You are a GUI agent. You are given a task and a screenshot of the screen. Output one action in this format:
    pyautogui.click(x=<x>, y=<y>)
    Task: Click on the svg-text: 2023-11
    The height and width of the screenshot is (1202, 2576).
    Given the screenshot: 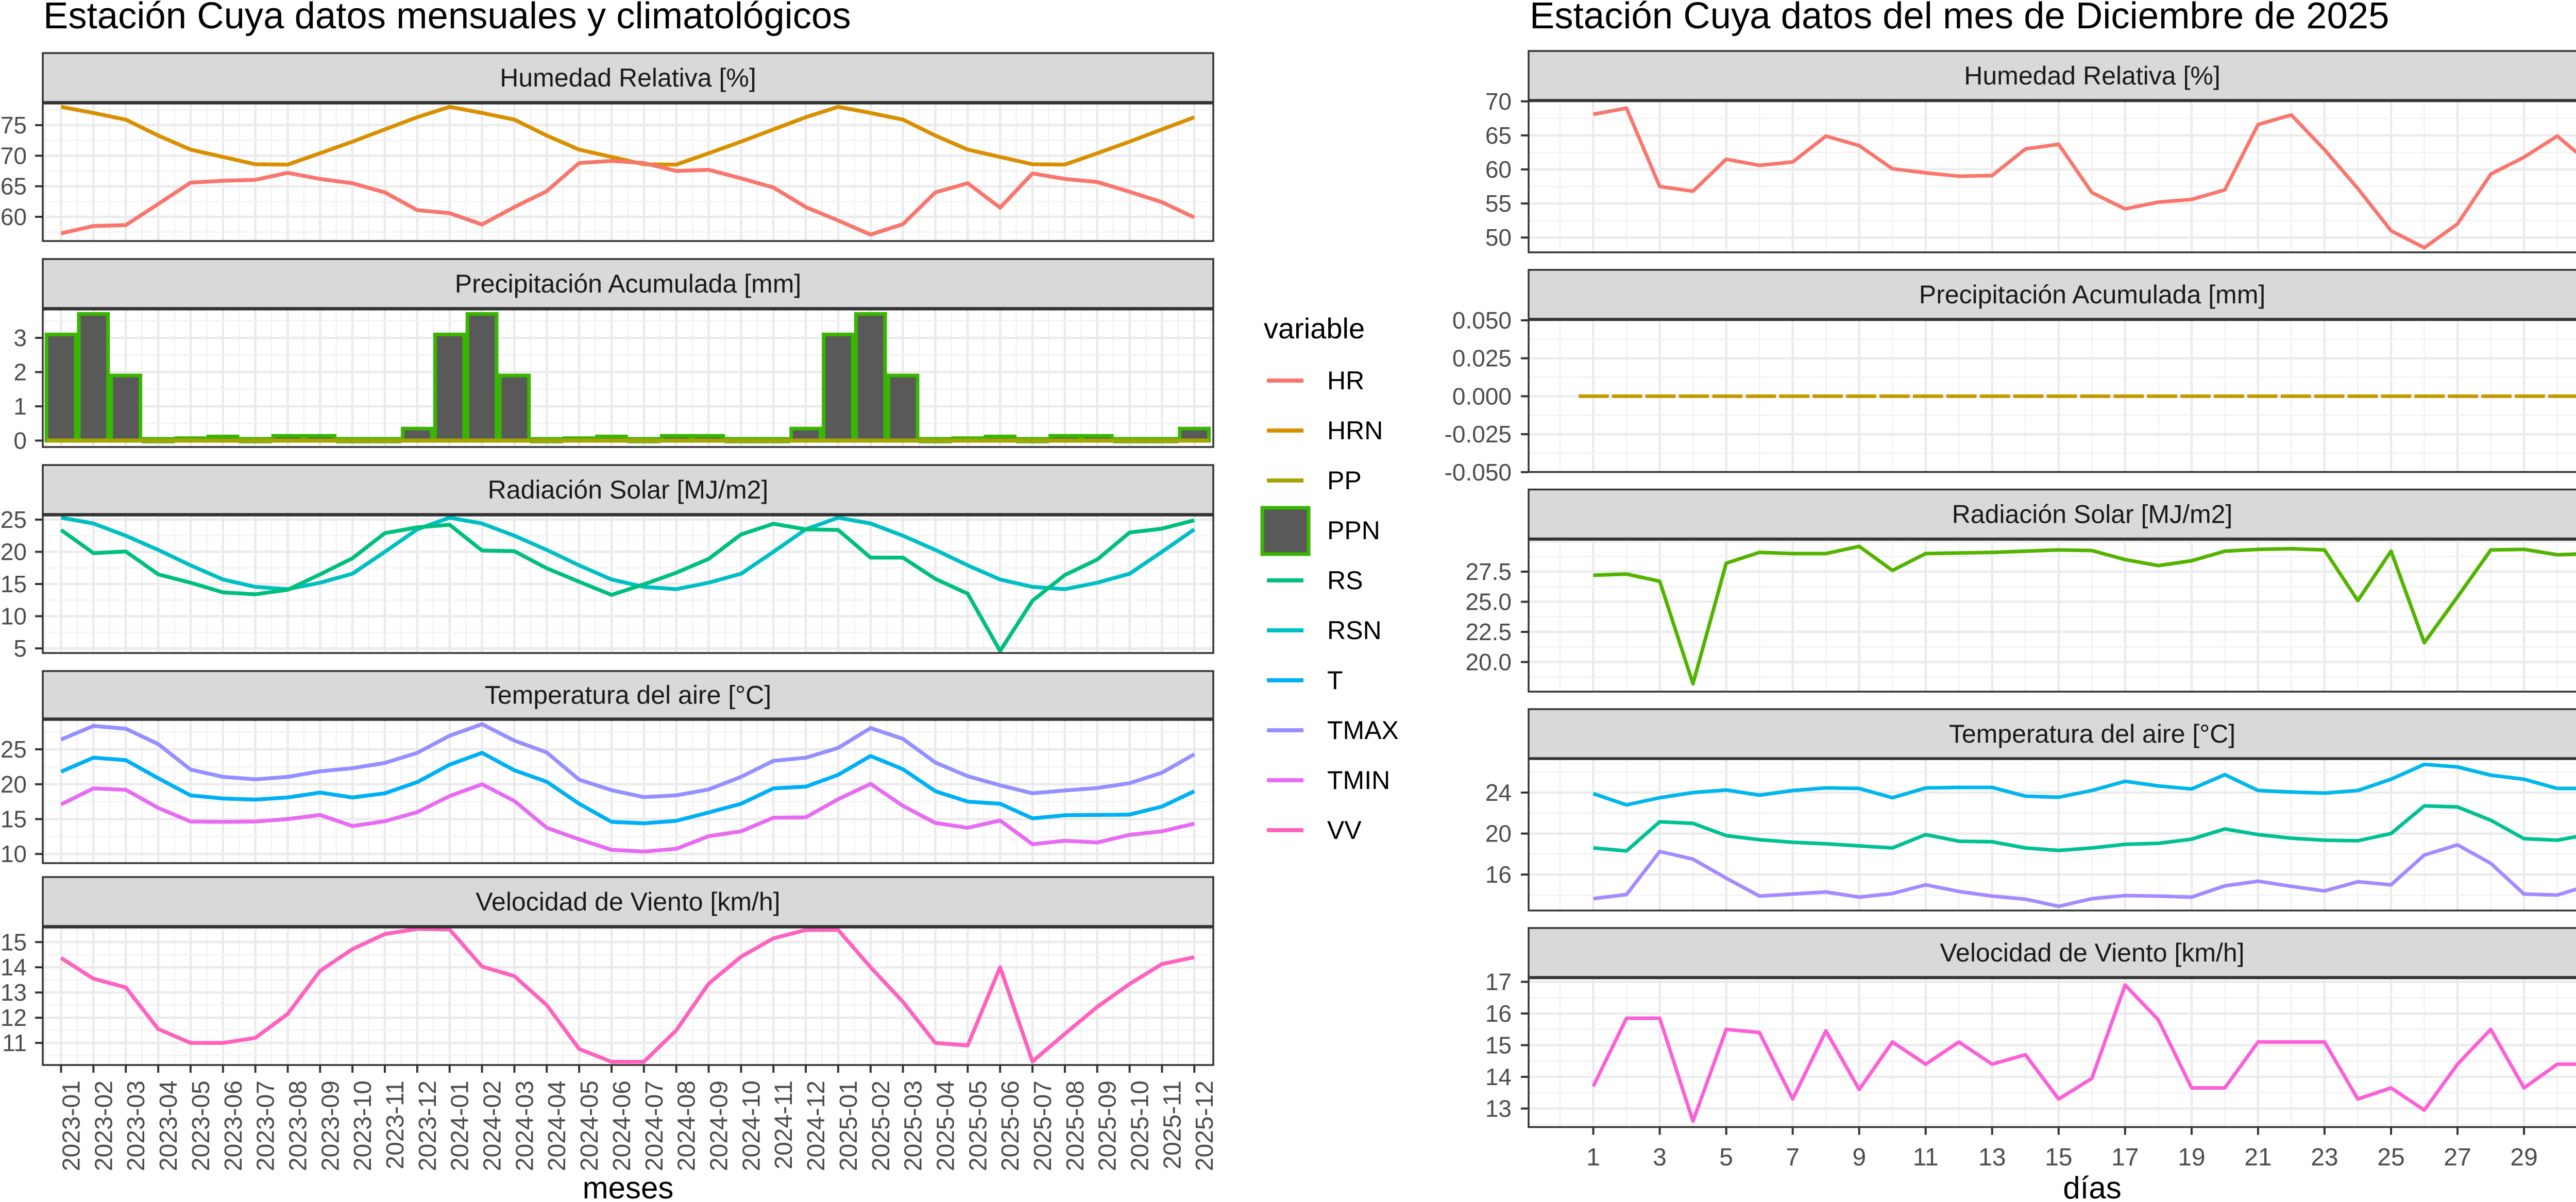 What is the action you would take?
    pyautogui.click(x=395, y=1125)
    